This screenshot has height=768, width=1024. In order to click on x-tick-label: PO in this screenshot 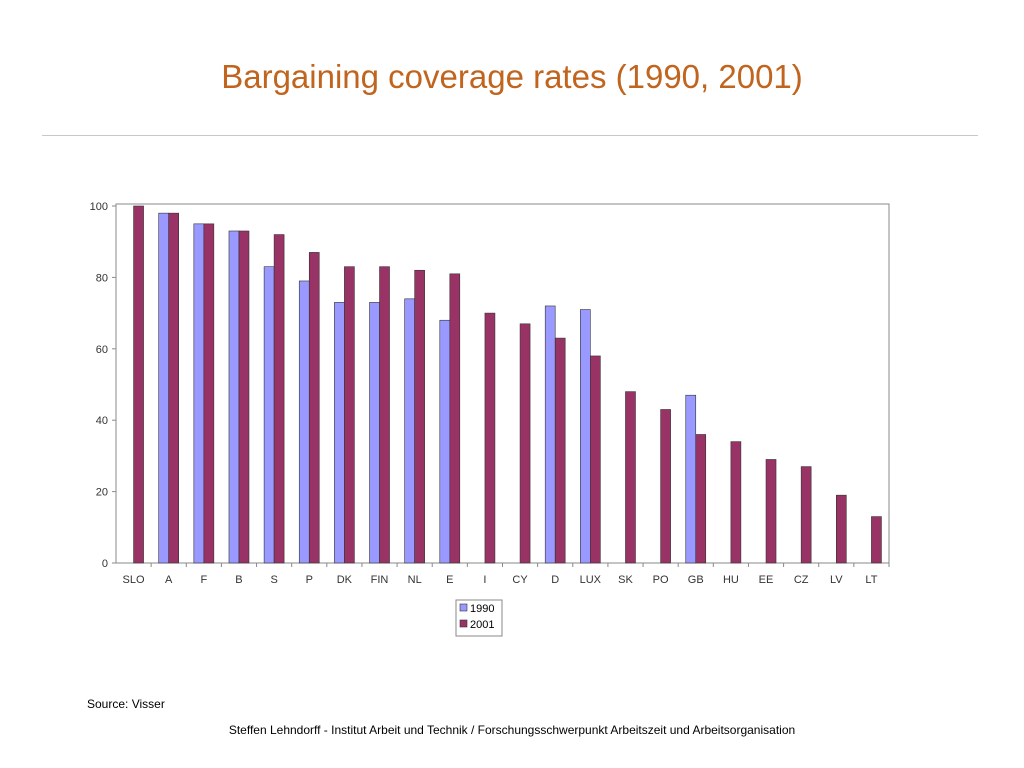, I will do `click(661, 580)`.